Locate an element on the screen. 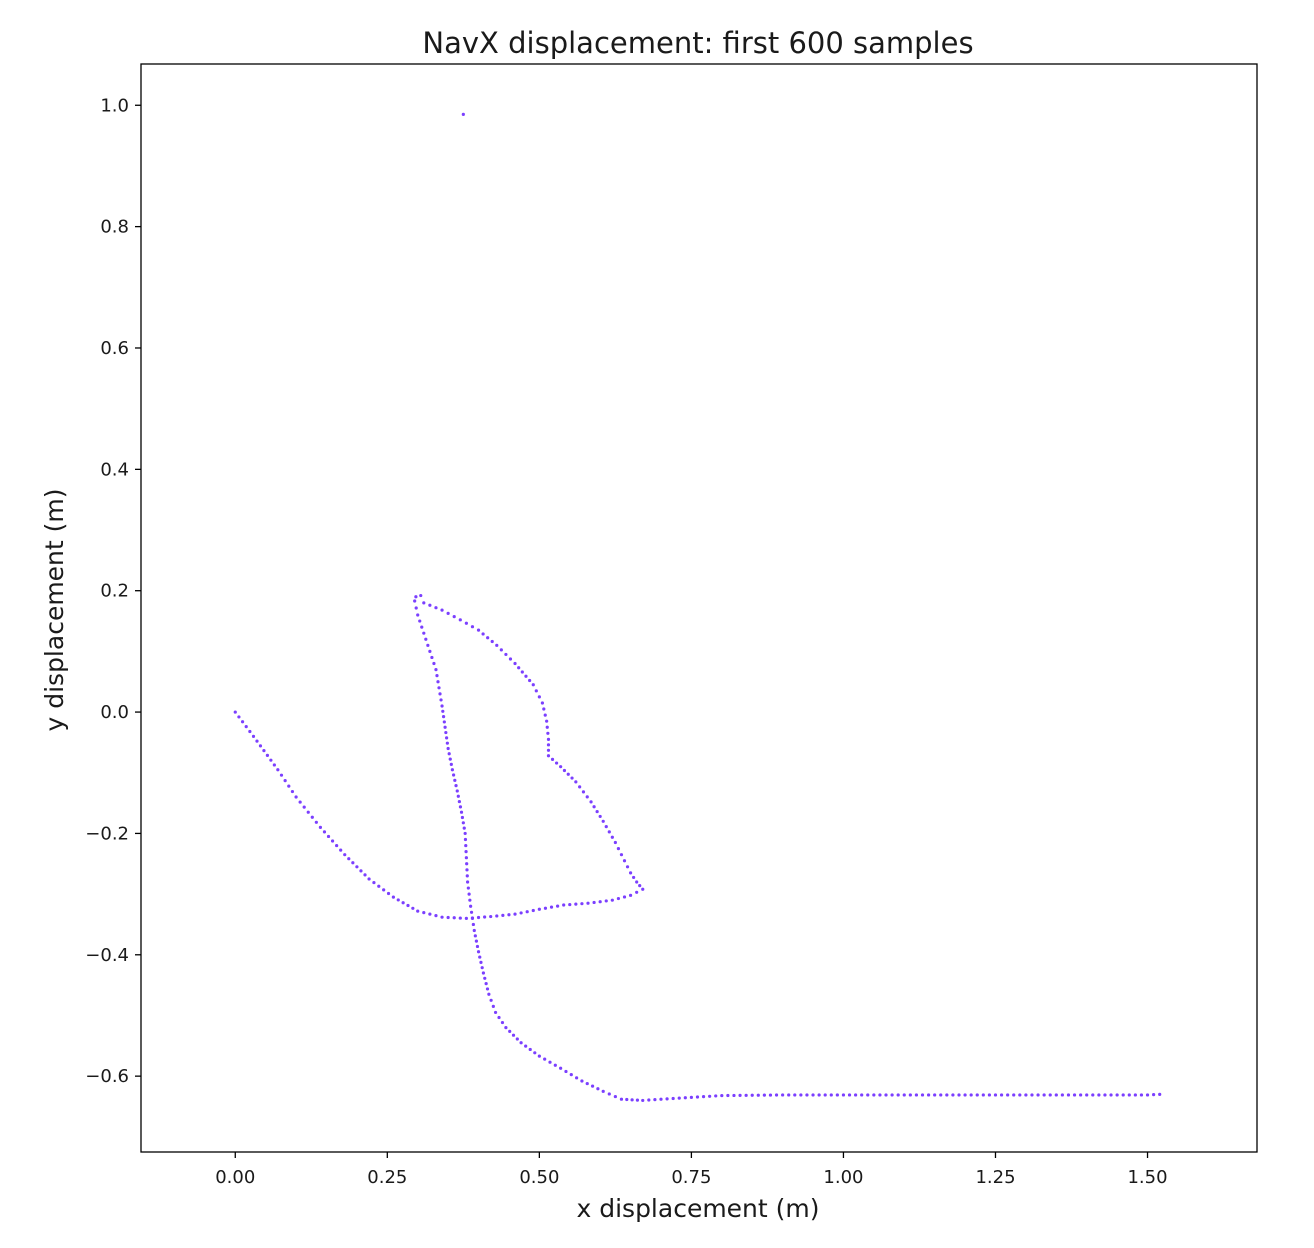 The width and height of the screenshot is (1314, 1248). y-tick-label: −0.6 is located at coordinates (107, 1076).